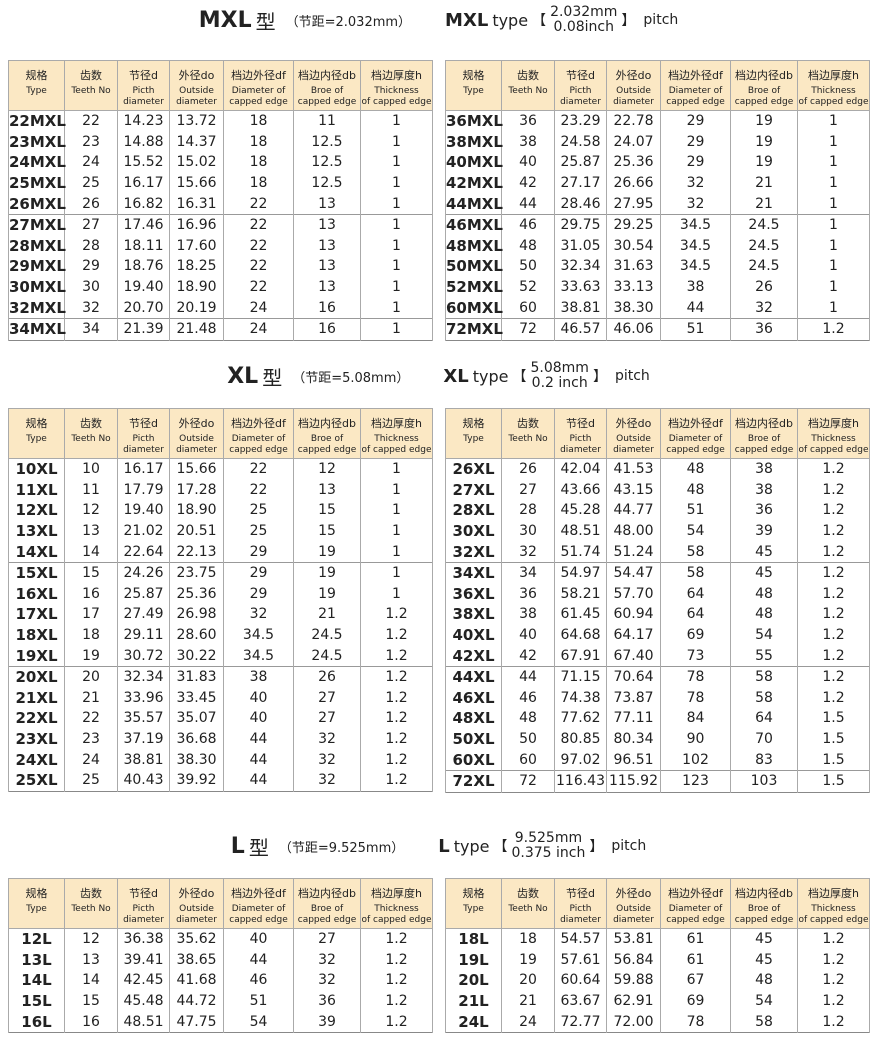 The height and width of the screenshot is (1050, 877). I want to click on cell: 30.54, so click(633, 246).